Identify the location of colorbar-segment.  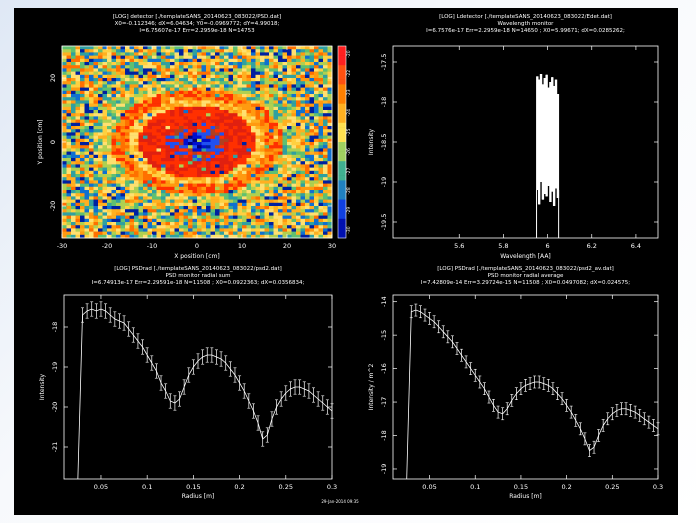
(342, 145).